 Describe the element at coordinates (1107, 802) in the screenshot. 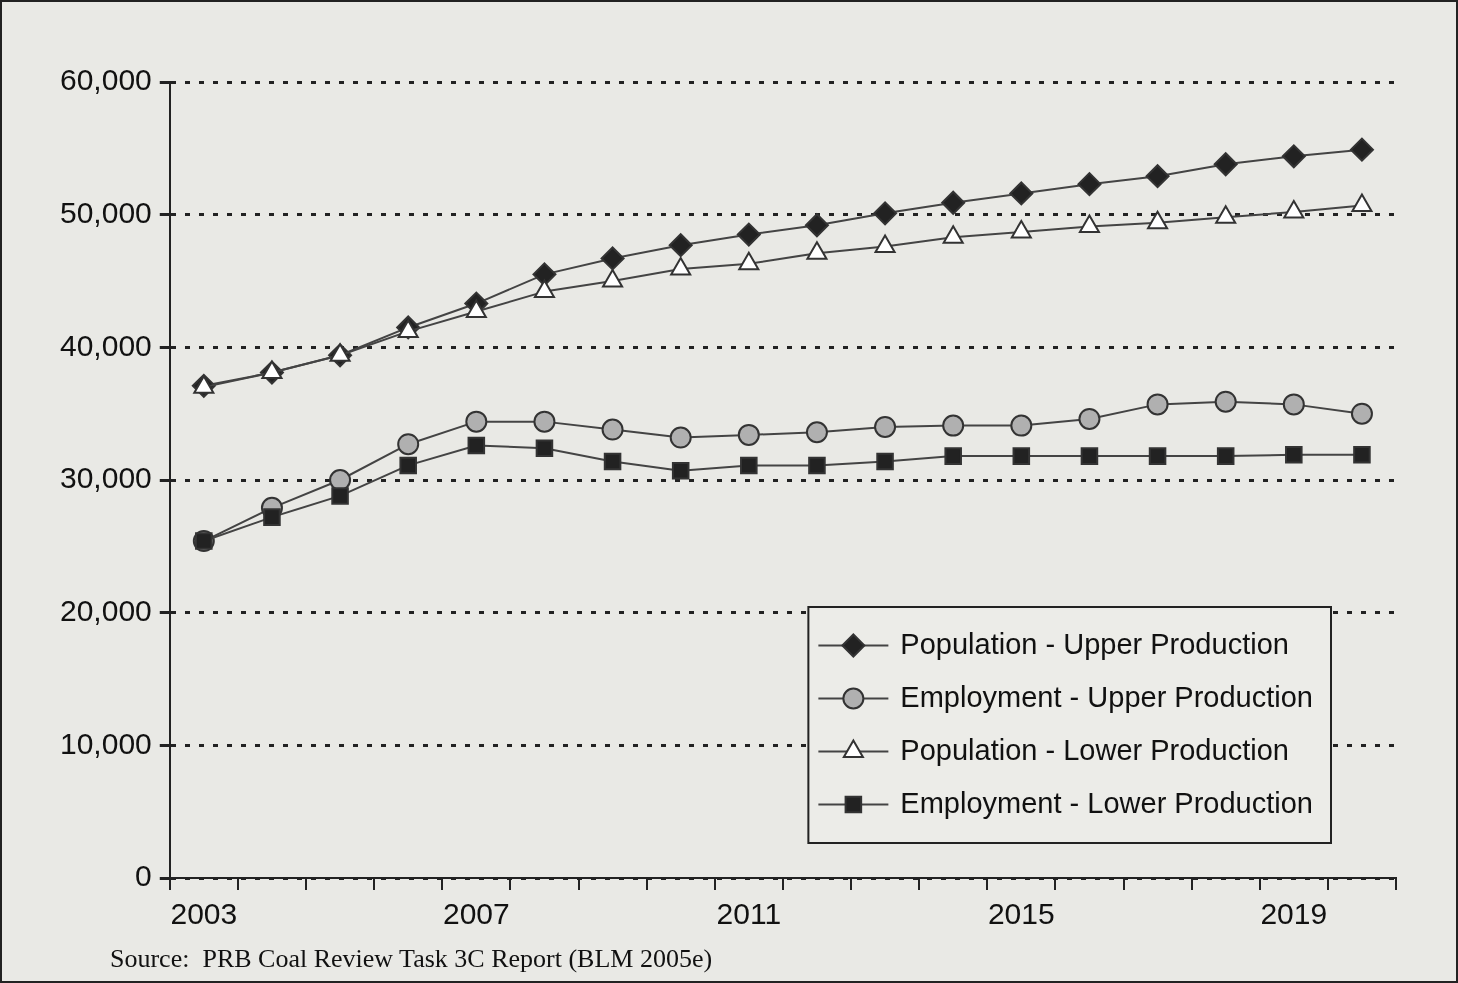

I see `legend-label: Employment - Lower Production` at that location.